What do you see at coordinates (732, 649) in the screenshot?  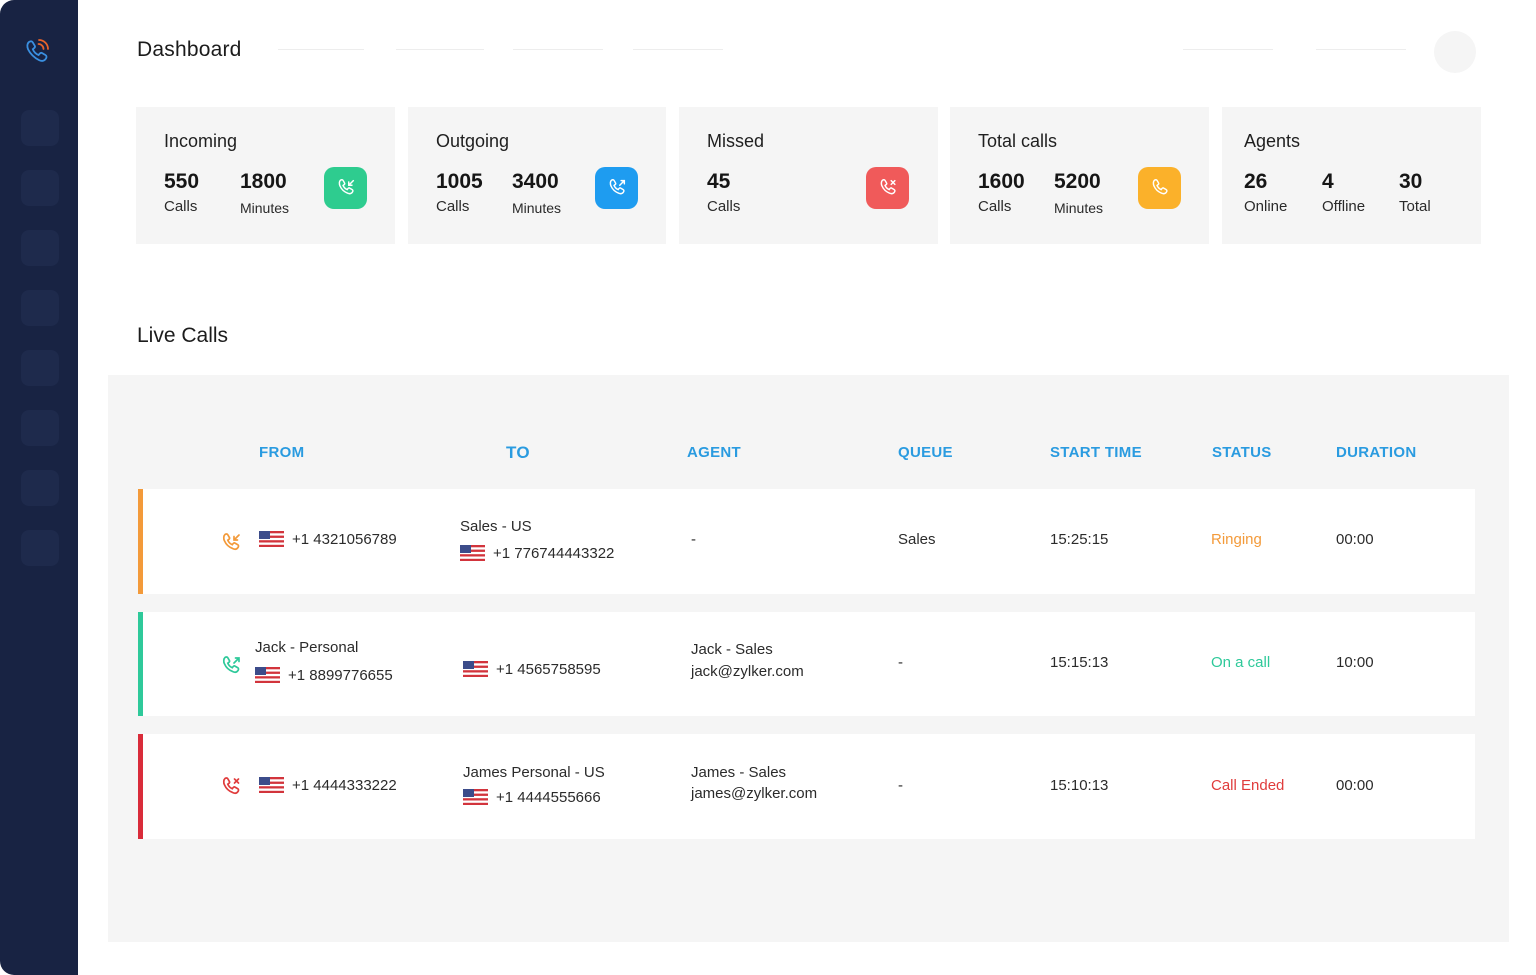 I see `agent-name: Jack - Sales` at bounding box center [732, 649].